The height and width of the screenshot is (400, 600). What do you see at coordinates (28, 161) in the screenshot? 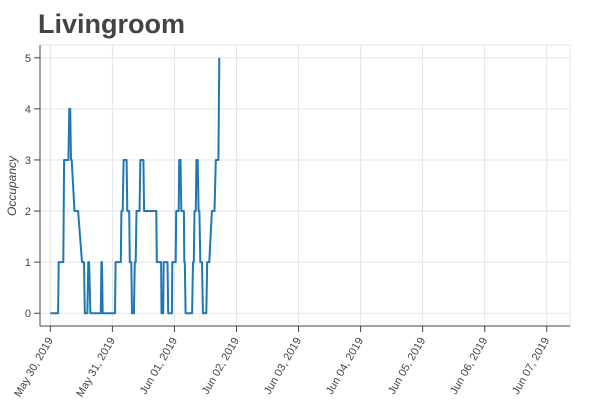
I see `y-tick-label: 3` at bounding box center [28, 161].